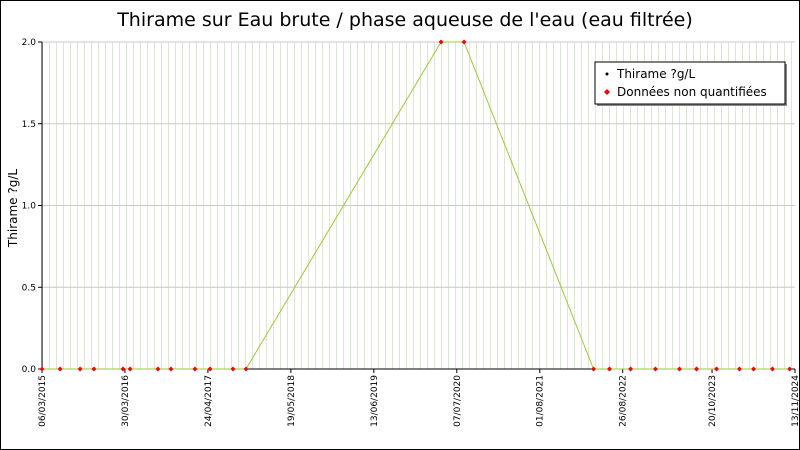 The image size is (800, 450). Describe the element at coordinates (43, 401) in the screenshot. I see `x-tick-label: 06/03/2015` at that location.